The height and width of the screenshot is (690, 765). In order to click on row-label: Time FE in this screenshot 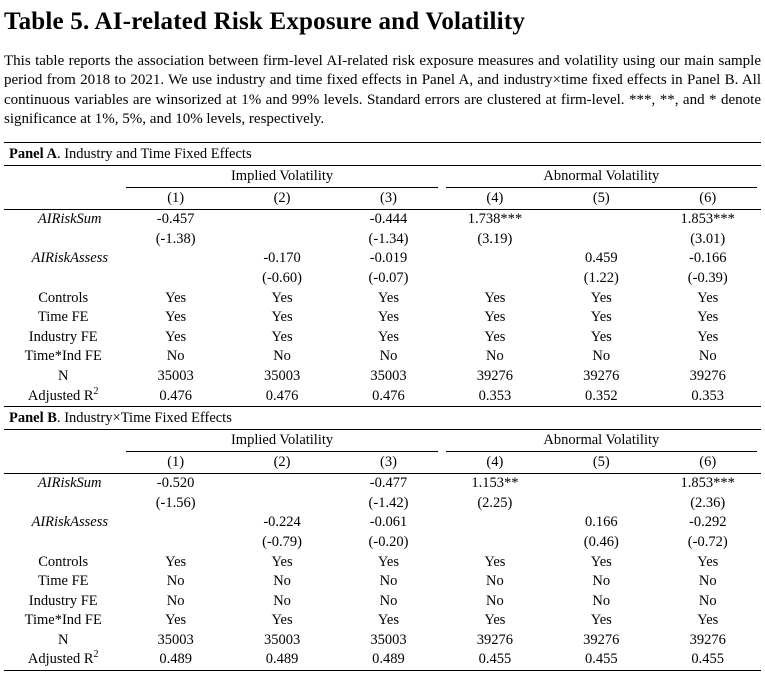, I will do `click(63, 318)`.